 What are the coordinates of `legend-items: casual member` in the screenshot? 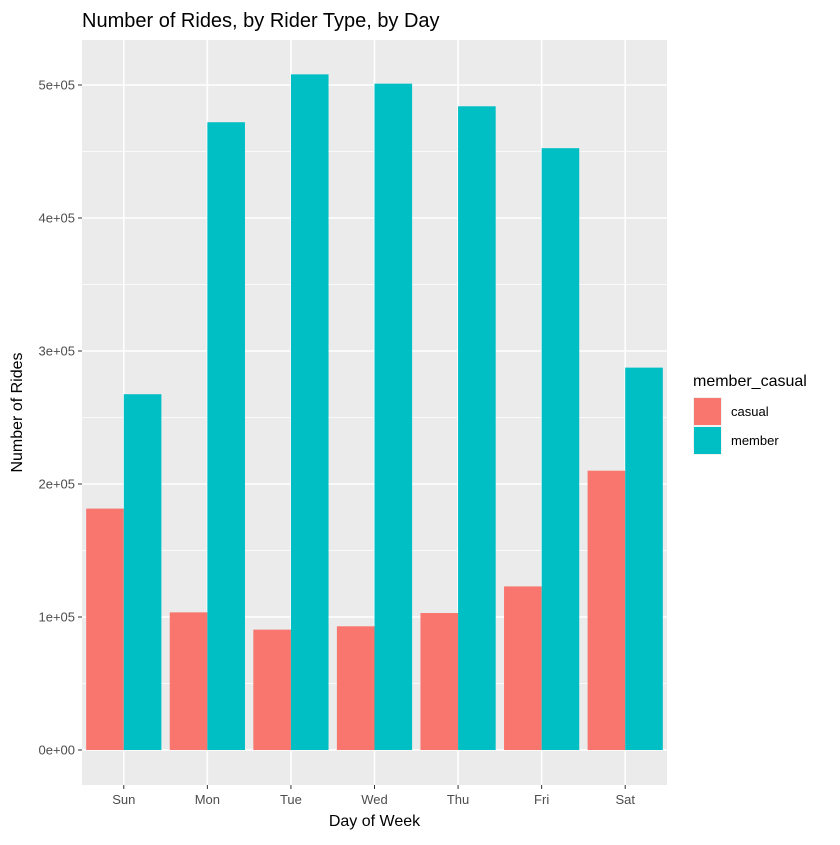 It's located at (736, 426).